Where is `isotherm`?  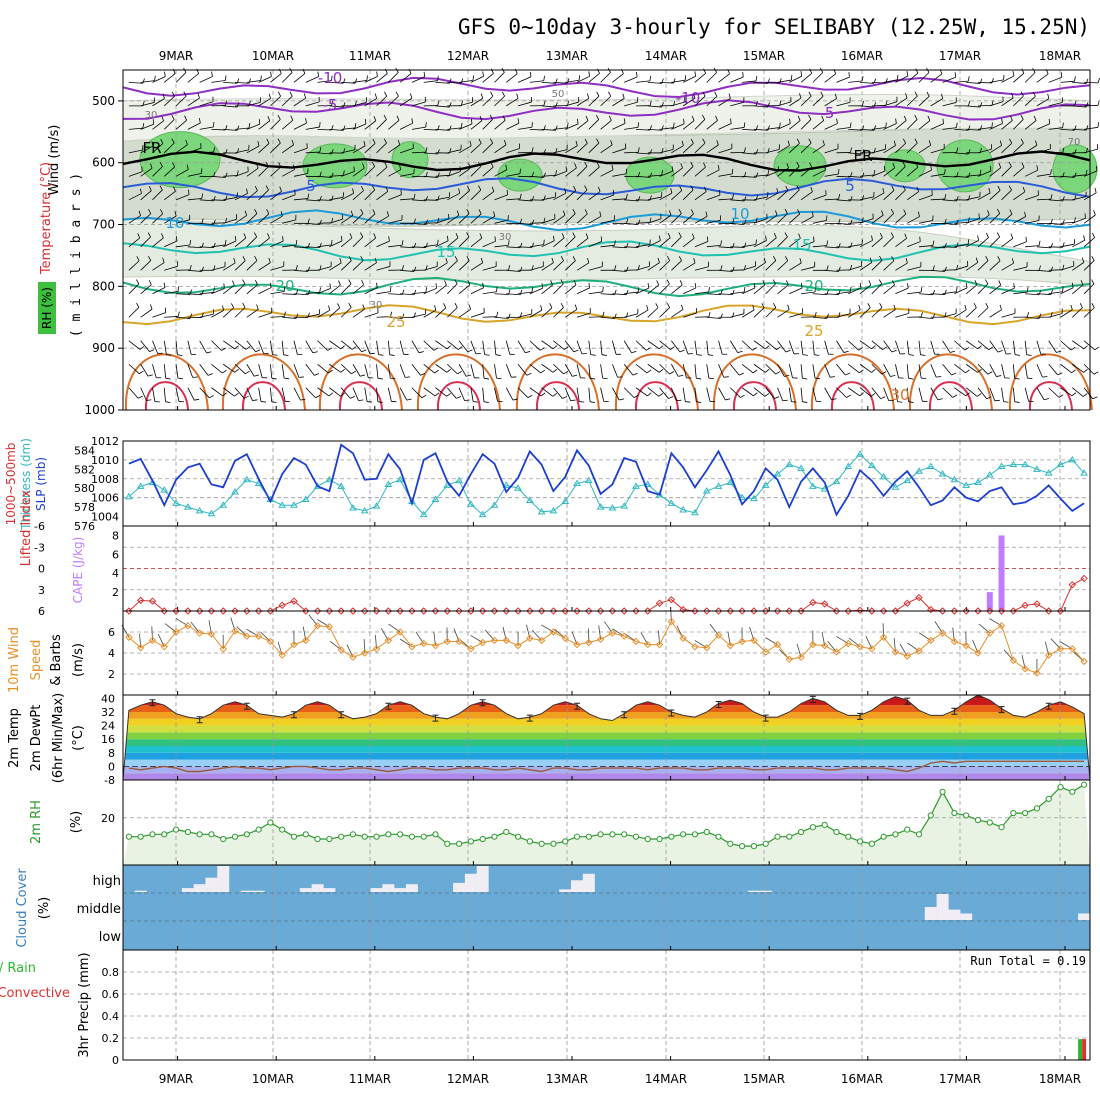
isotherm is located at coordinates (606, 220).